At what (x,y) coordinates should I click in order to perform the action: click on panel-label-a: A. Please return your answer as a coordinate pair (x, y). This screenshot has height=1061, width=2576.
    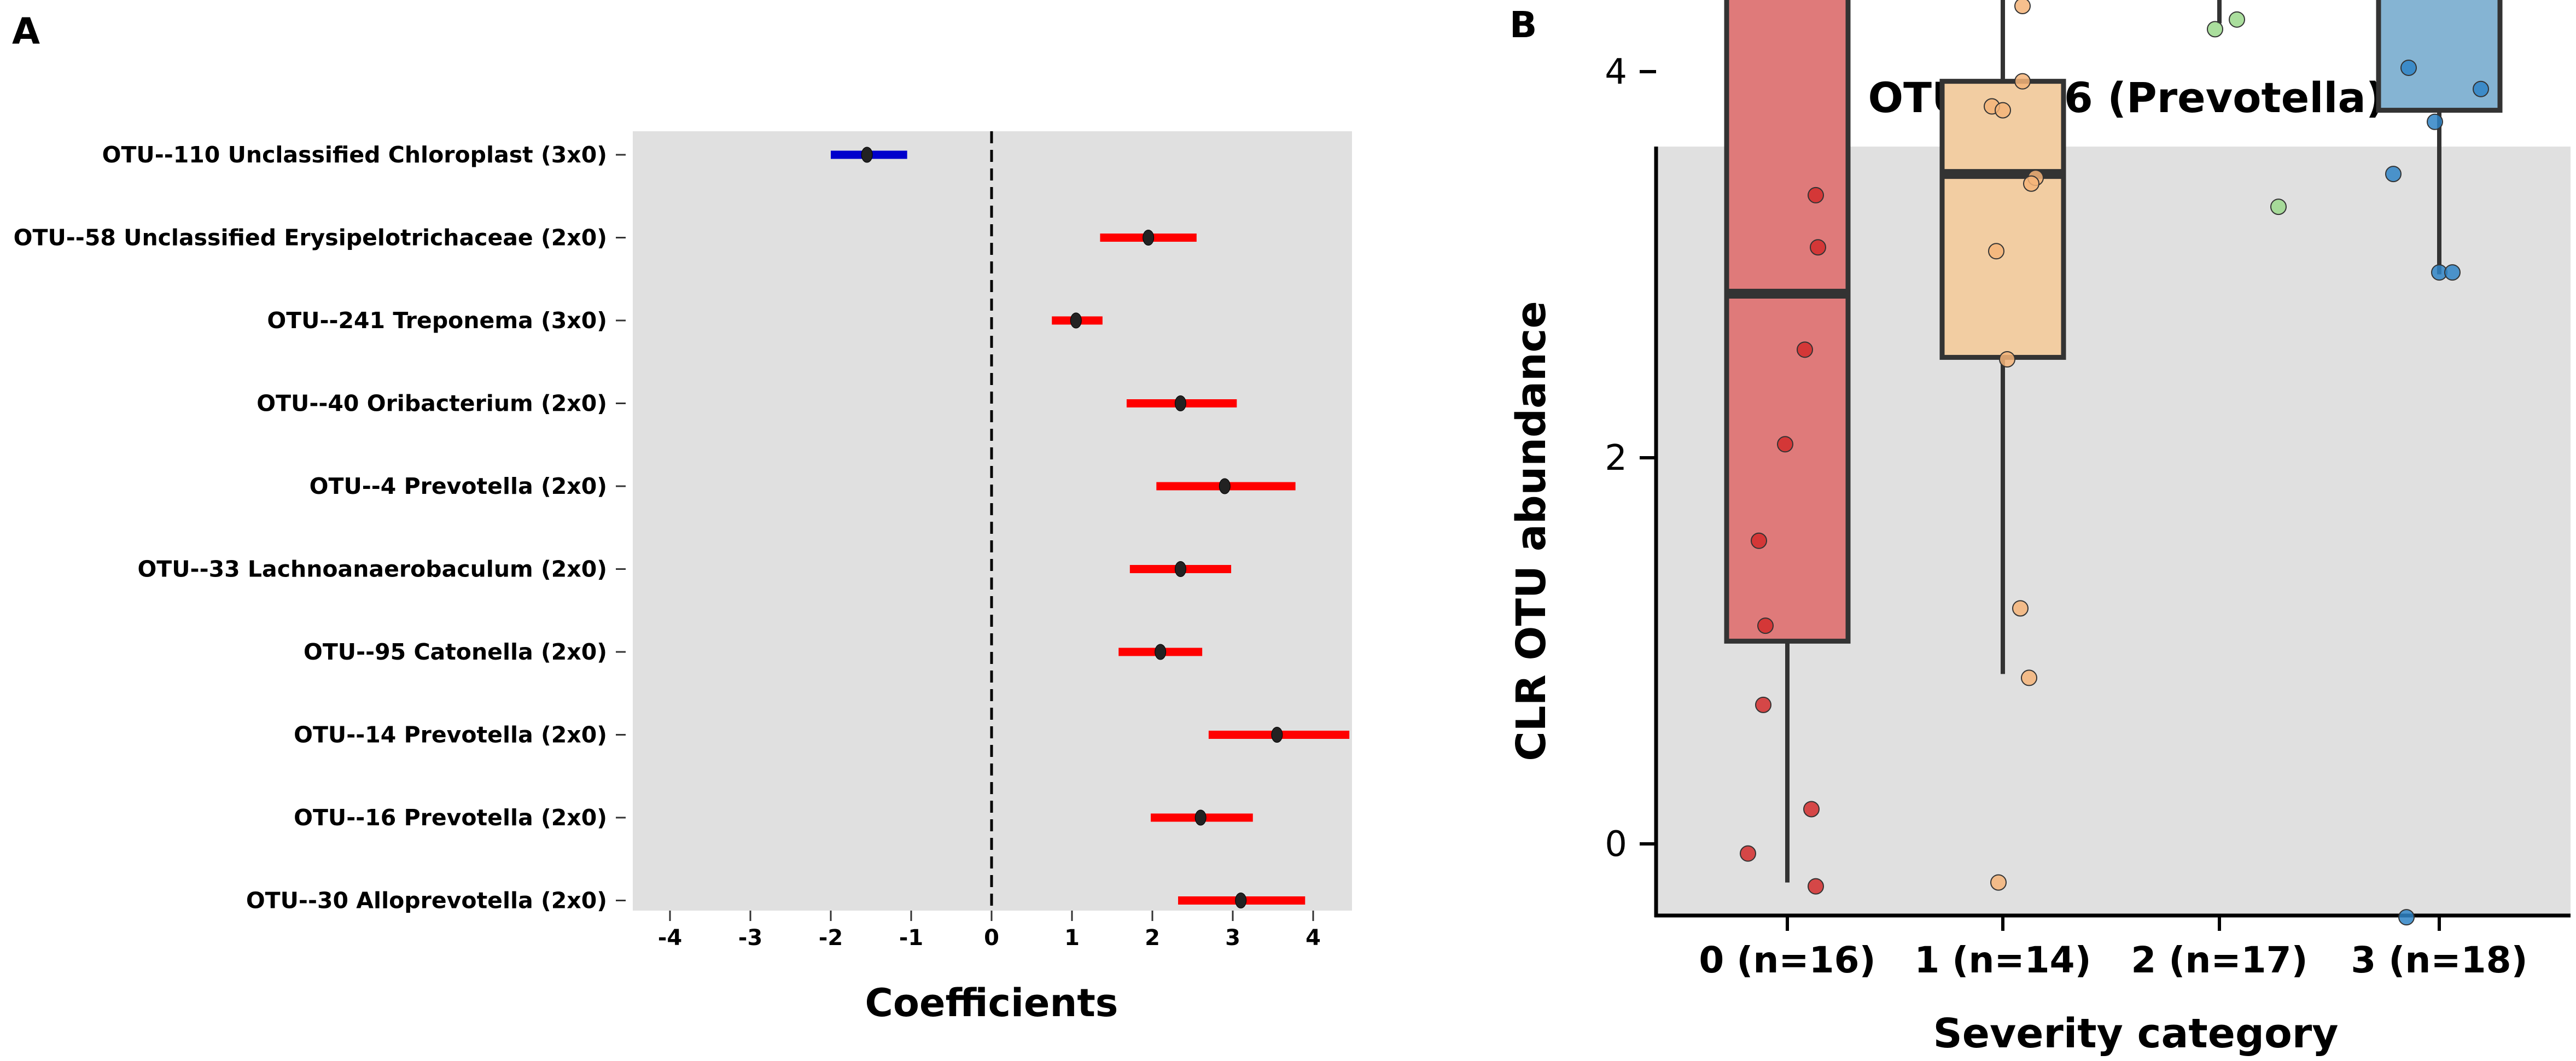
    Looking at the image, I should click on (26, 32).